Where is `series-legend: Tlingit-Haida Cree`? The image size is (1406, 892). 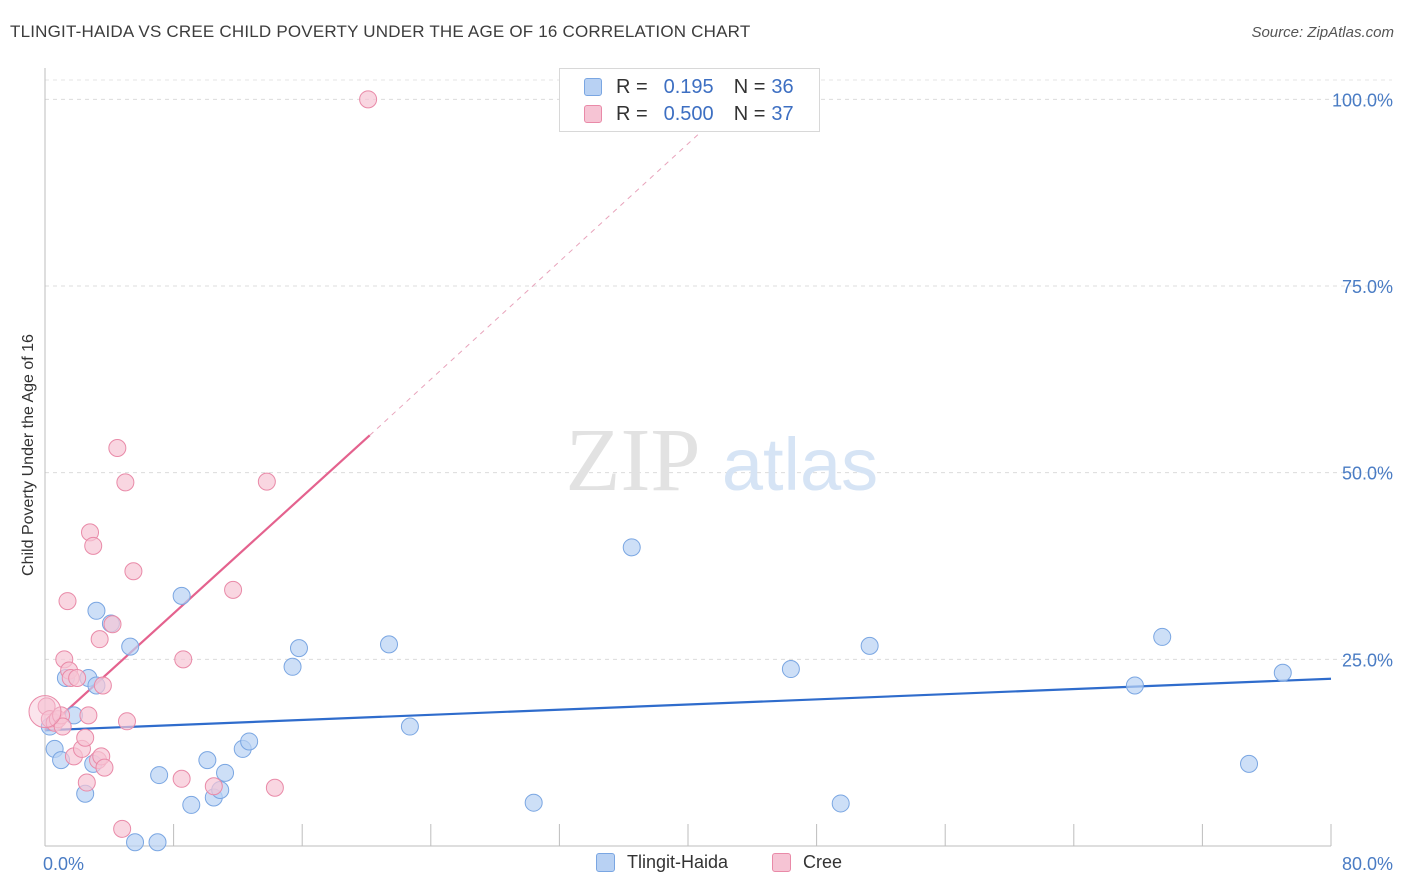
series-legend: Tlingit-Haida Cree is located at coordinates (703, 864).